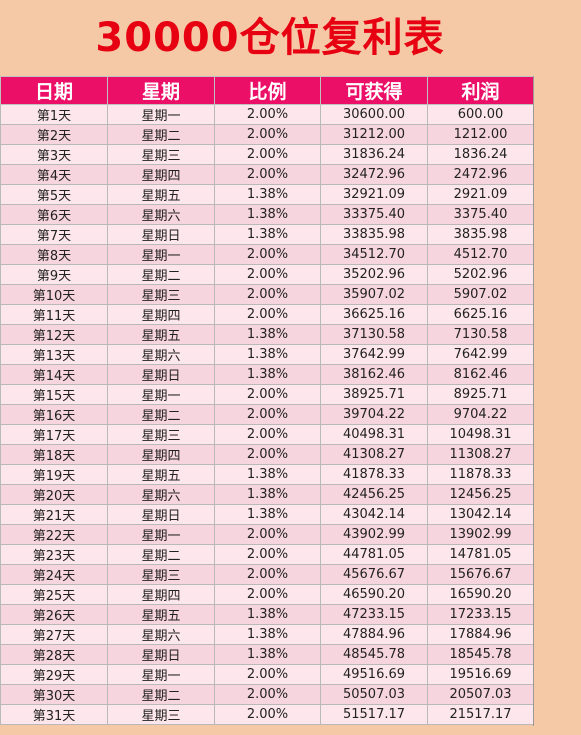 Image resolution: width=581 pixels, height=735 pixels. I want to click on cell-date: 第22天, so click(54, 534).